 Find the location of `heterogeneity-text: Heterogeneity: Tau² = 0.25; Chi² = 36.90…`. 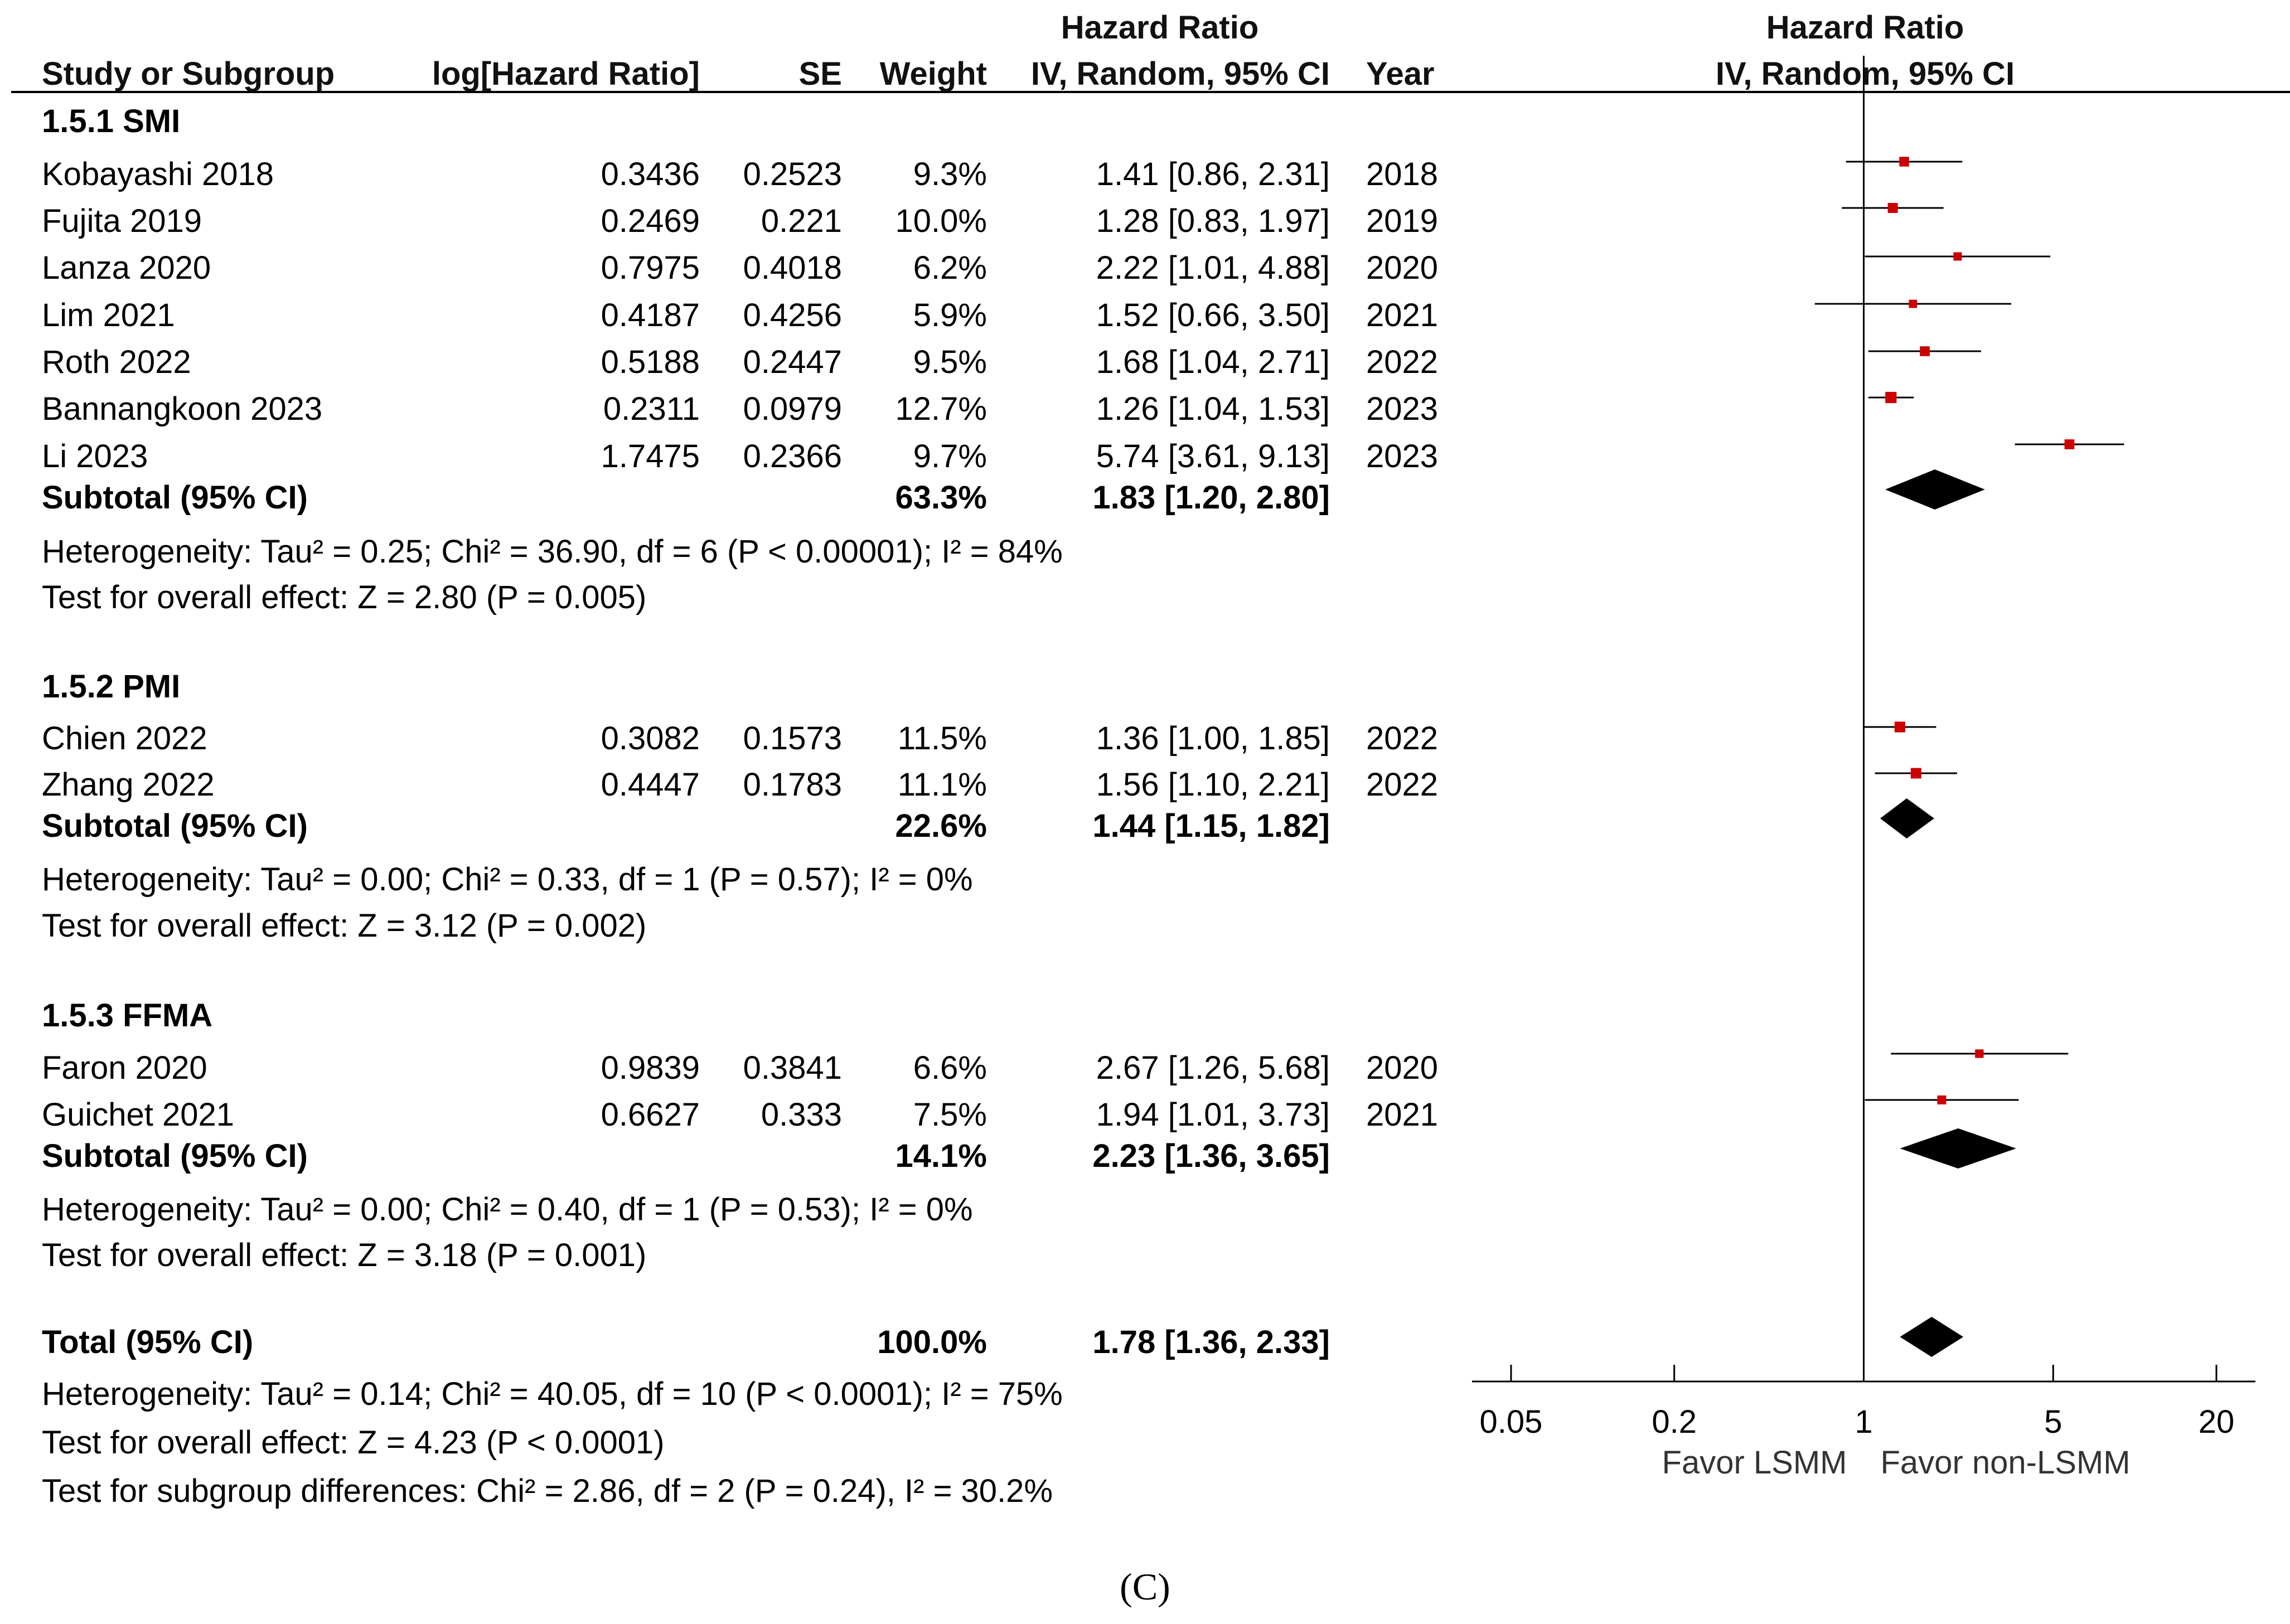

heterogeneity-text: Heterogeneity: Tau² = 0.25; Chi² = 36.90… is located at coordinates (552, 552).